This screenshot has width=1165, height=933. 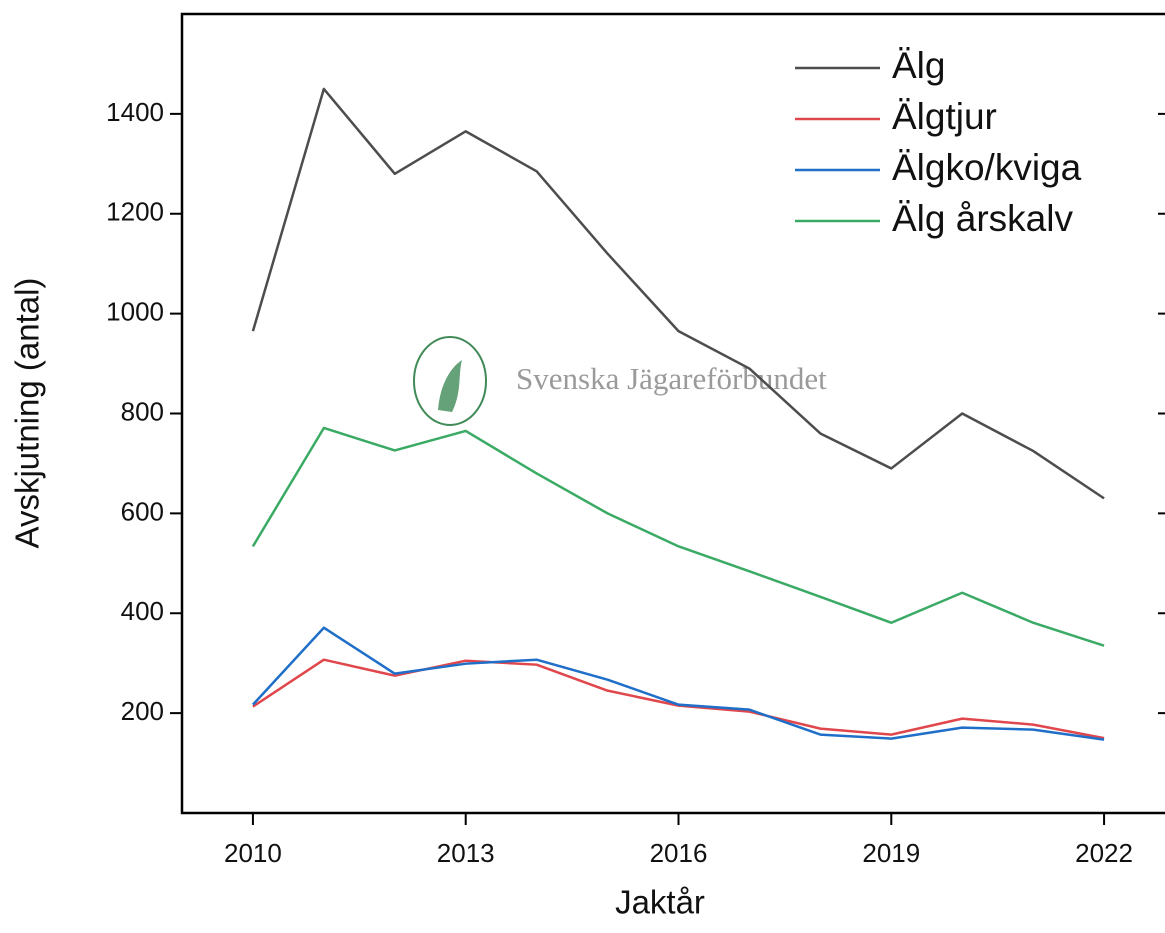 What do you see at coordinates (135, 312) in the screenshot?
I see `y-tick-label: 1000` at bounding box center [135, 312].